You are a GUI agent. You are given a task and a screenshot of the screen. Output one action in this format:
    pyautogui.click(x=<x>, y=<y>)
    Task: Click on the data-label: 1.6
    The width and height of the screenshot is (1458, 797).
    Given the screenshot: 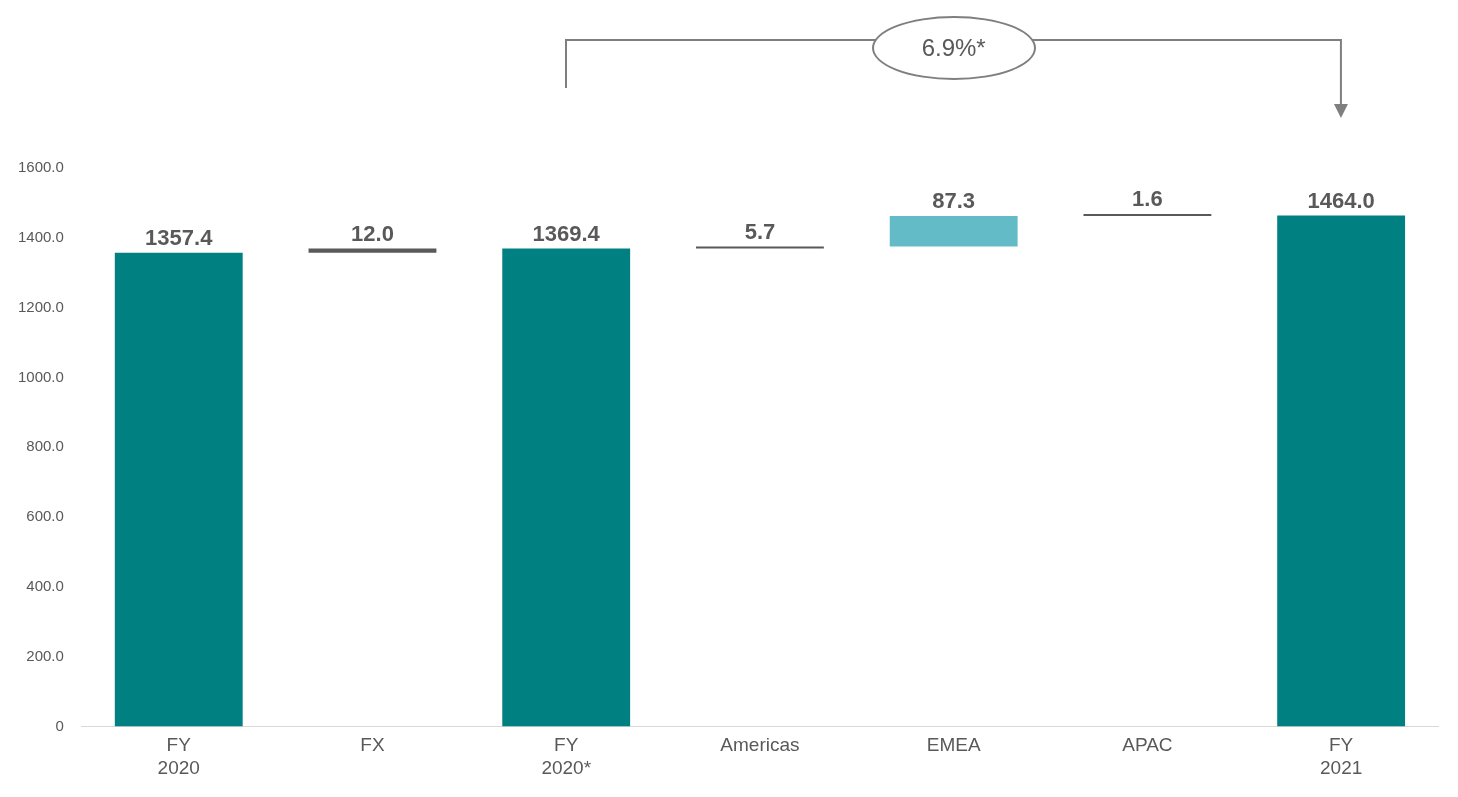 What is the action you would take?
    pyautogui.click(x=1147, y=199)
    